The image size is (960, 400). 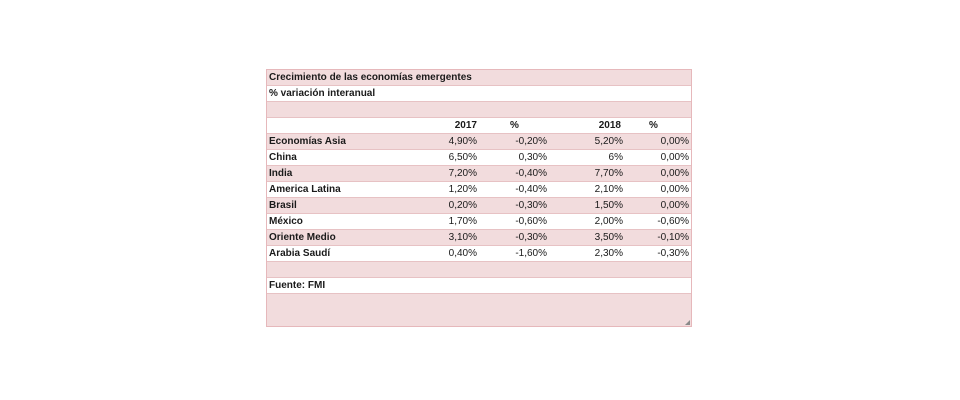 I want to click on pct-2018: -0,60%, so click(x=673, y=221).